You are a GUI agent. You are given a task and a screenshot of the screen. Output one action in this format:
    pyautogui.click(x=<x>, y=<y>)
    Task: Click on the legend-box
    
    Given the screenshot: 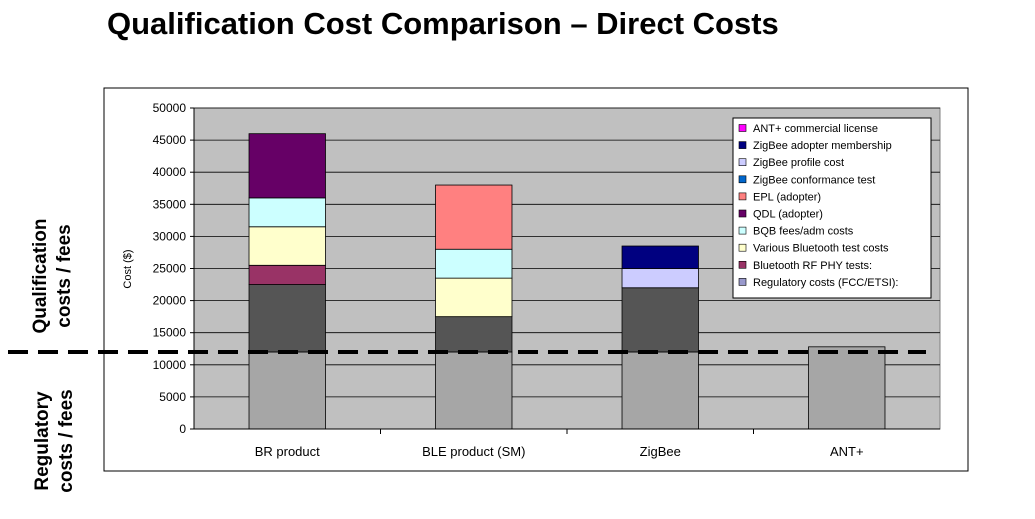 What is the action you would take?
    pyautogui.click(x=832, y=208)
    